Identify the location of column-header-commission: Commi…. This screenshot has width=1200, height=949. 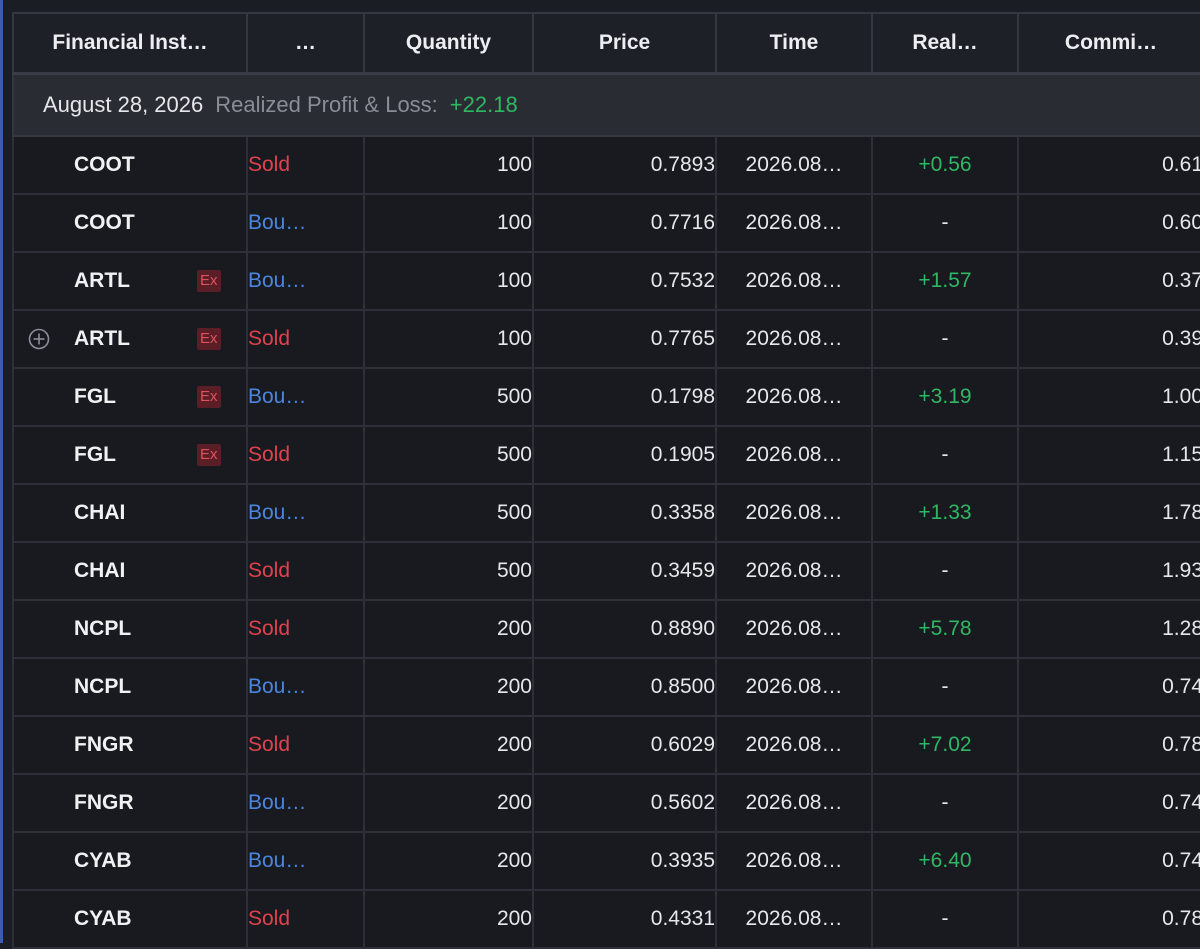
(1108, 43).